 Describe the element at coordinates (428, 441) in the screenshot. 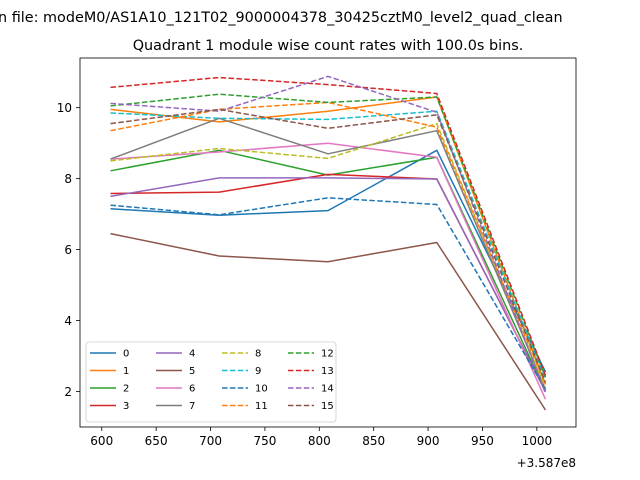

I see `x-tick-label: 900` at that location.